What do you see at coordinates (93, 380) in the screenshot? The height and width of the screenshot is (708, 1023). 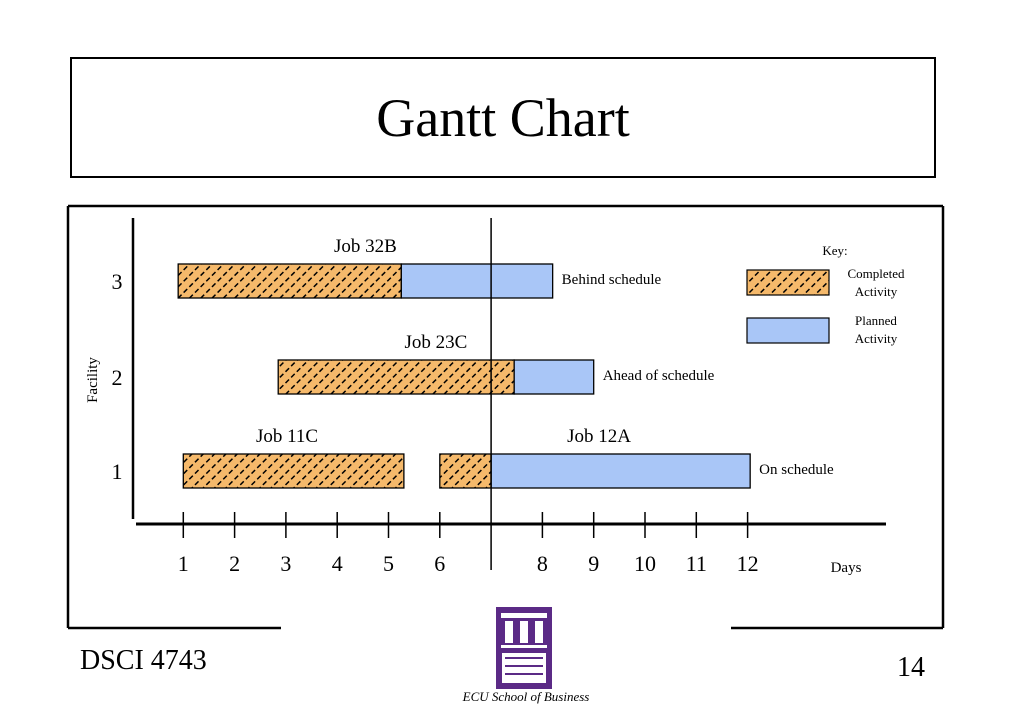 I see `y-axis-label: Facility` at bounding box center [93, 380].